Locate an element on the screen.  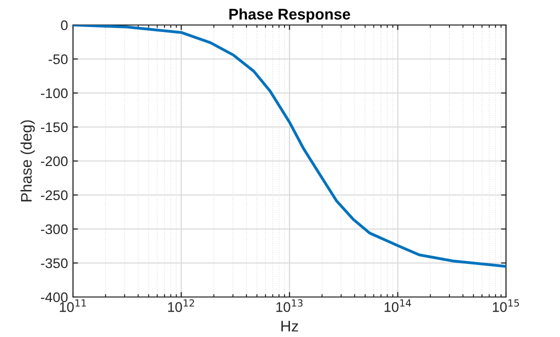
x-axis-title: Hz is located at coordinates (289, 326).